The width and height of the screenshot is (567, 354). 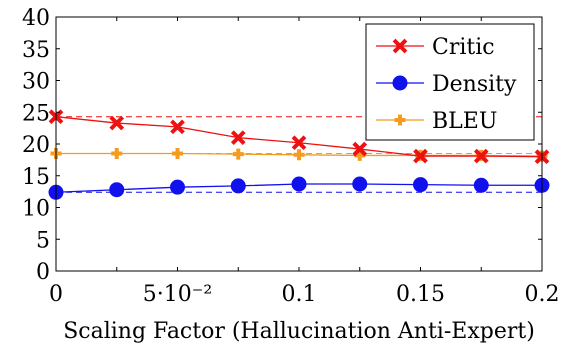 What do you see at coordinates (36, 50) in the screenshot?
I see `y-tick-label: 35` at bounding box center [36, 50].